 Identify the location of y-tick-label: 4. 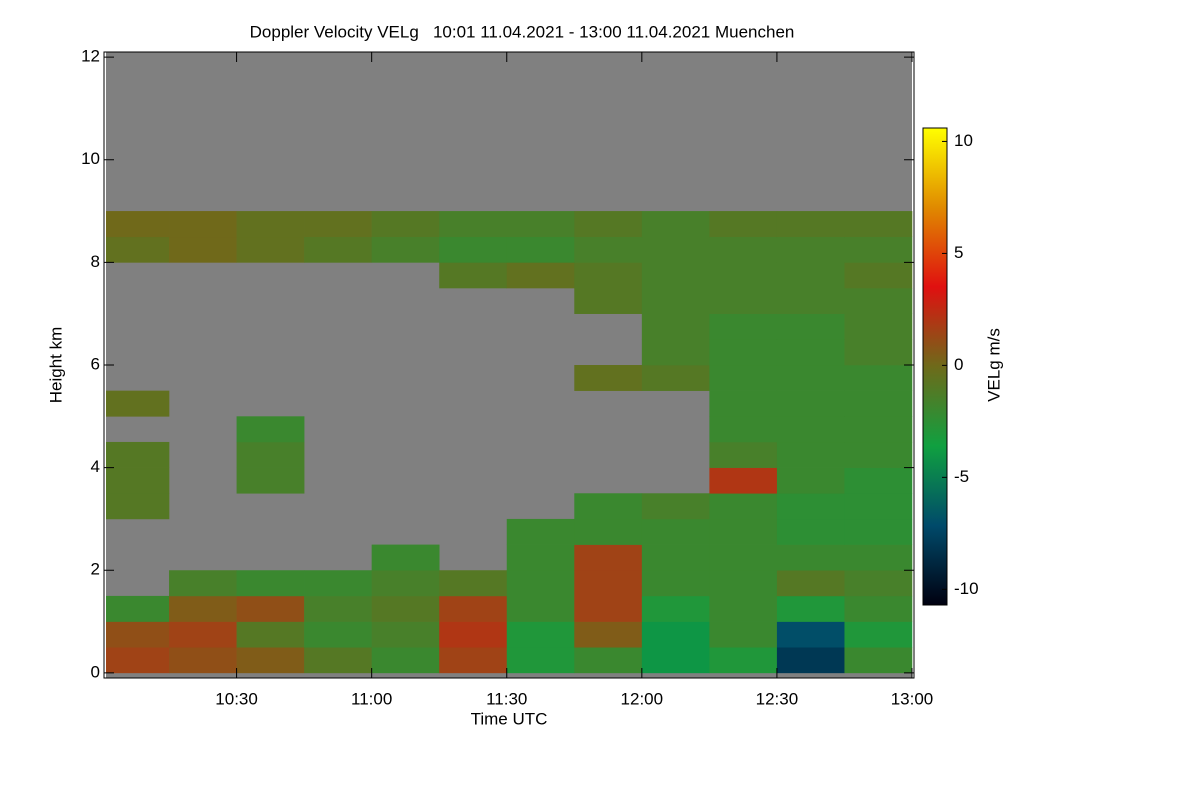
(95, 466).